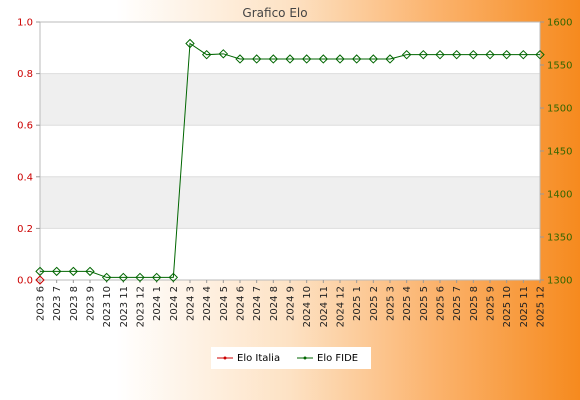 This screenshot has width=580, height=400. Describe the element at coordinates (25, 229) in the screenshot. I see `left-tick-label: 0.2` at that location.